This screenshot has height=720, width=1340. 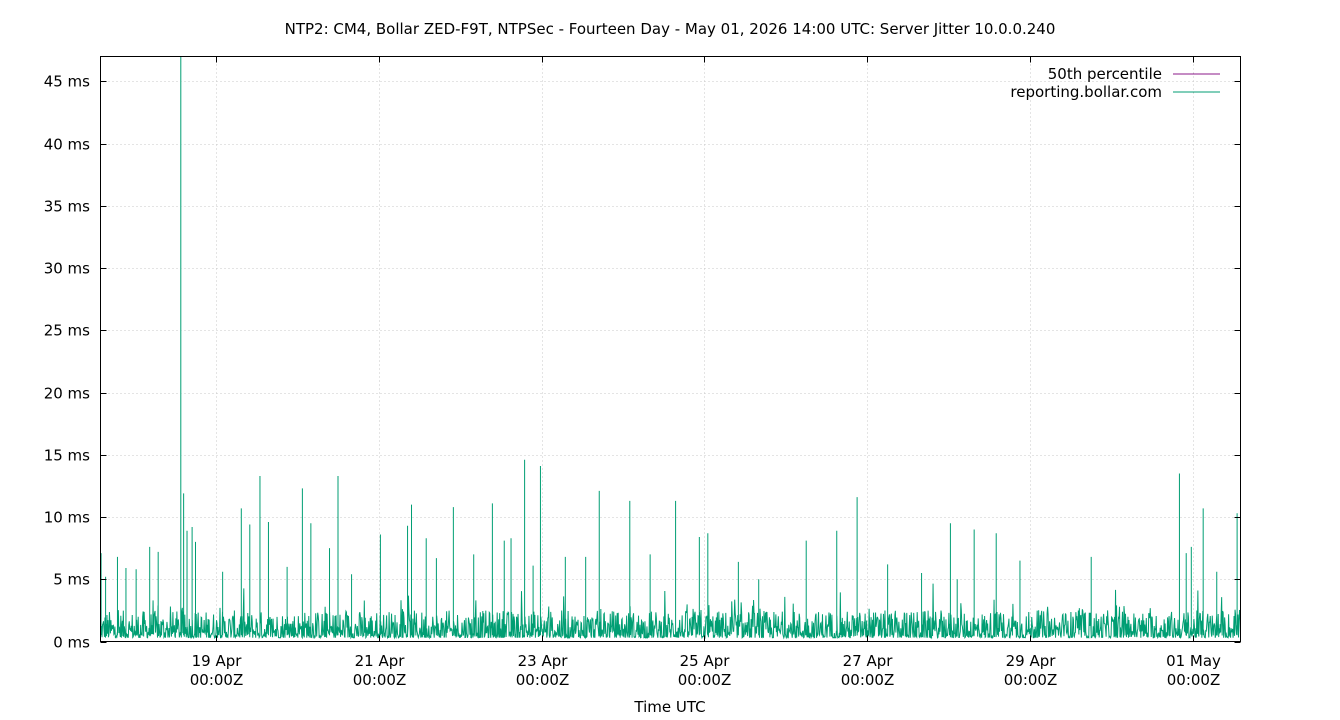 I want to click on y-tick-label: 5 ms, so click(x=71, y=580).